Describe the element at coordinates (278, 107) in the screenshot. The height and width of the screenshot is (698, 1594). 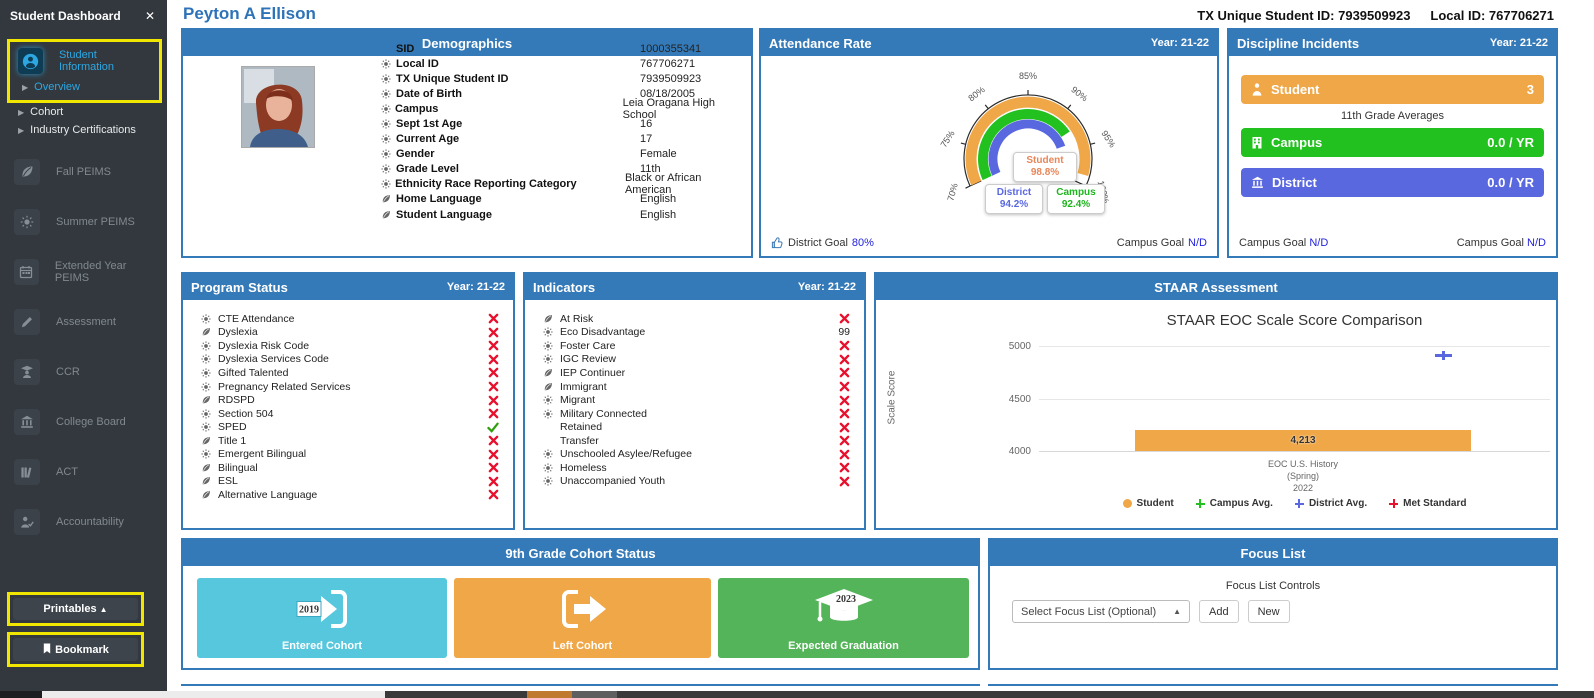
I see `student-photo` at that location.